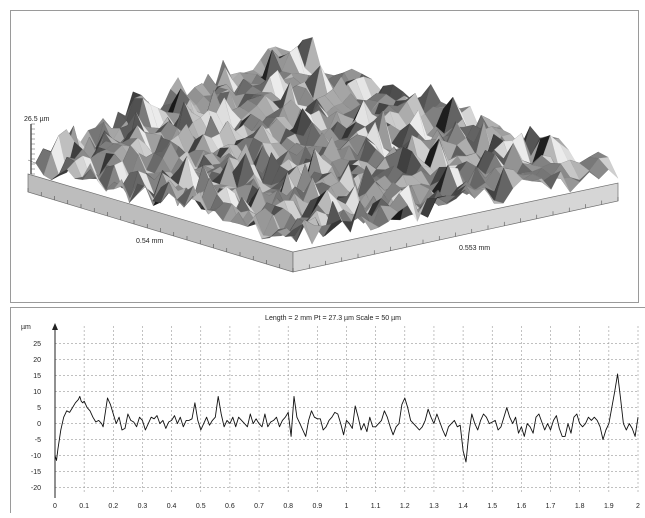  I want to click on x-tick-label: 0.1, so click(84, 506).